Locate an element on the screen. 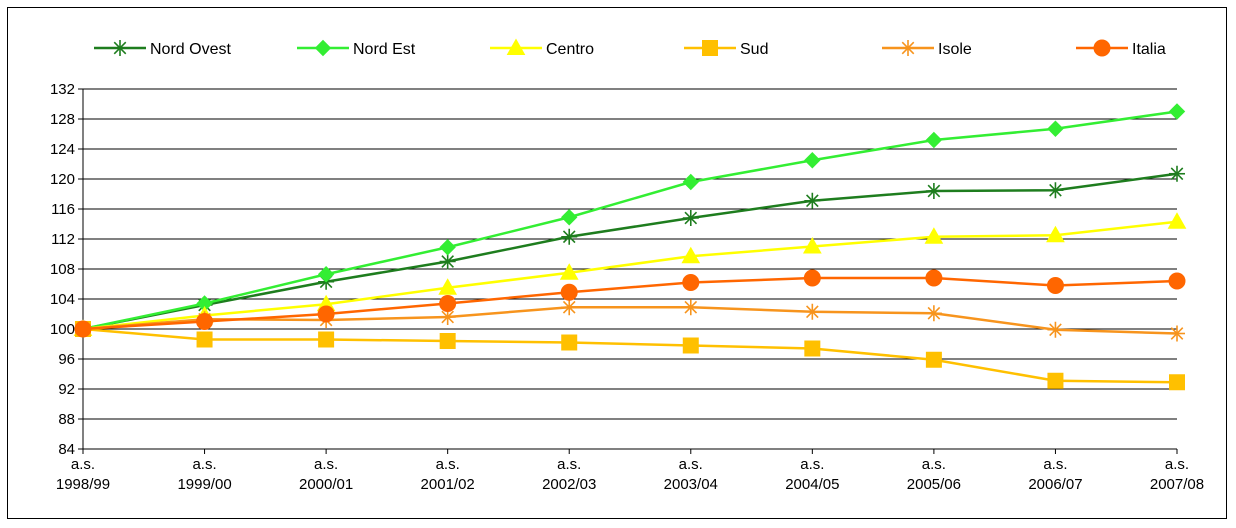 The image size is (1236, 528). series-sud is located at coordinates (630, 356).